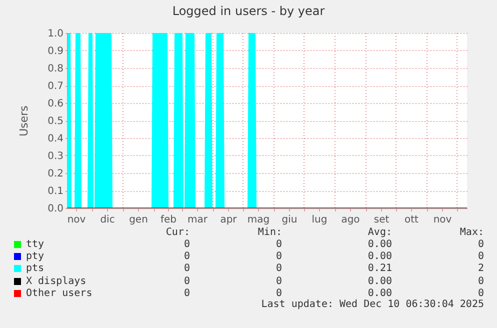 Image resolution: width=497 pixels, height=328 pixels. What do you see at coordinates (56, 34) in the screenshot?
I see `y-tick-label: 1.0` at bounding box center [56, 34].